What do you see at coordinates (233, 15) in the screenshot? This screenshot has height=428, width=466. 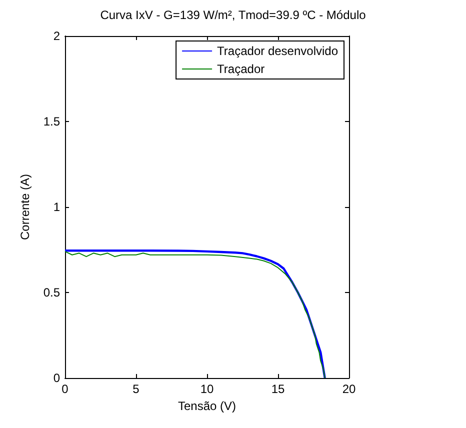 I see `chart-title: Curva IxV - G=139 W/m², Tmod=39.9 ºC - Módulo` at bounding box center [233, 15].